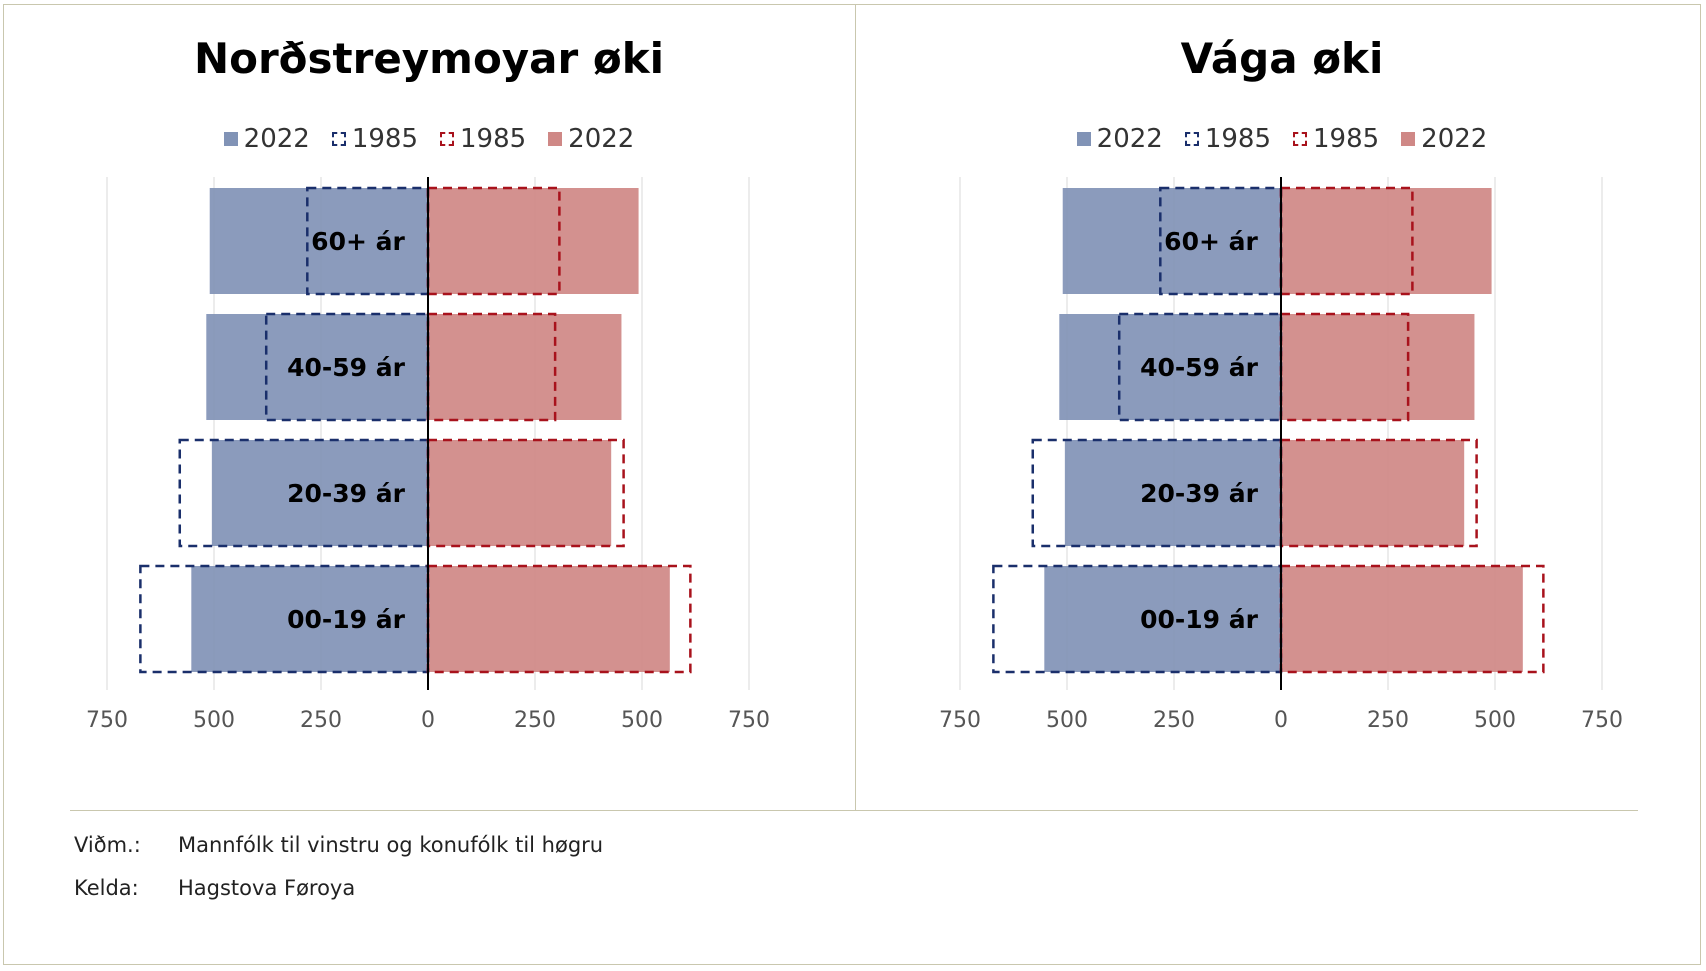 This screenshot has height=971, width=1706. What do you see at coordinates (106, 888) in the screenshot?
I see `source-label: Kelda:` at bounding box center [106, 888].